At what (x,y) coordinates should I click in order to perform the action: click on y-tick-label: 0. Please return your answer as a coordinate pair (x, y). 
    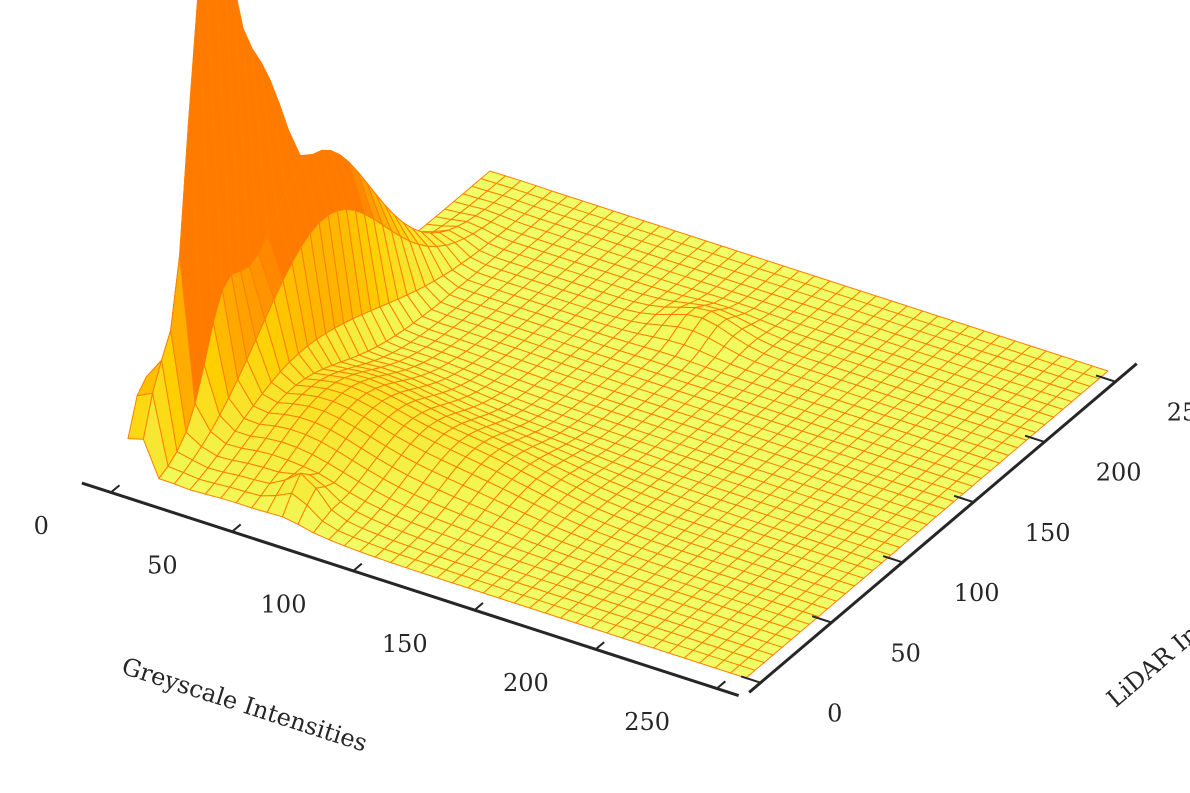
    Looking at the image, I should click on (834, 714).